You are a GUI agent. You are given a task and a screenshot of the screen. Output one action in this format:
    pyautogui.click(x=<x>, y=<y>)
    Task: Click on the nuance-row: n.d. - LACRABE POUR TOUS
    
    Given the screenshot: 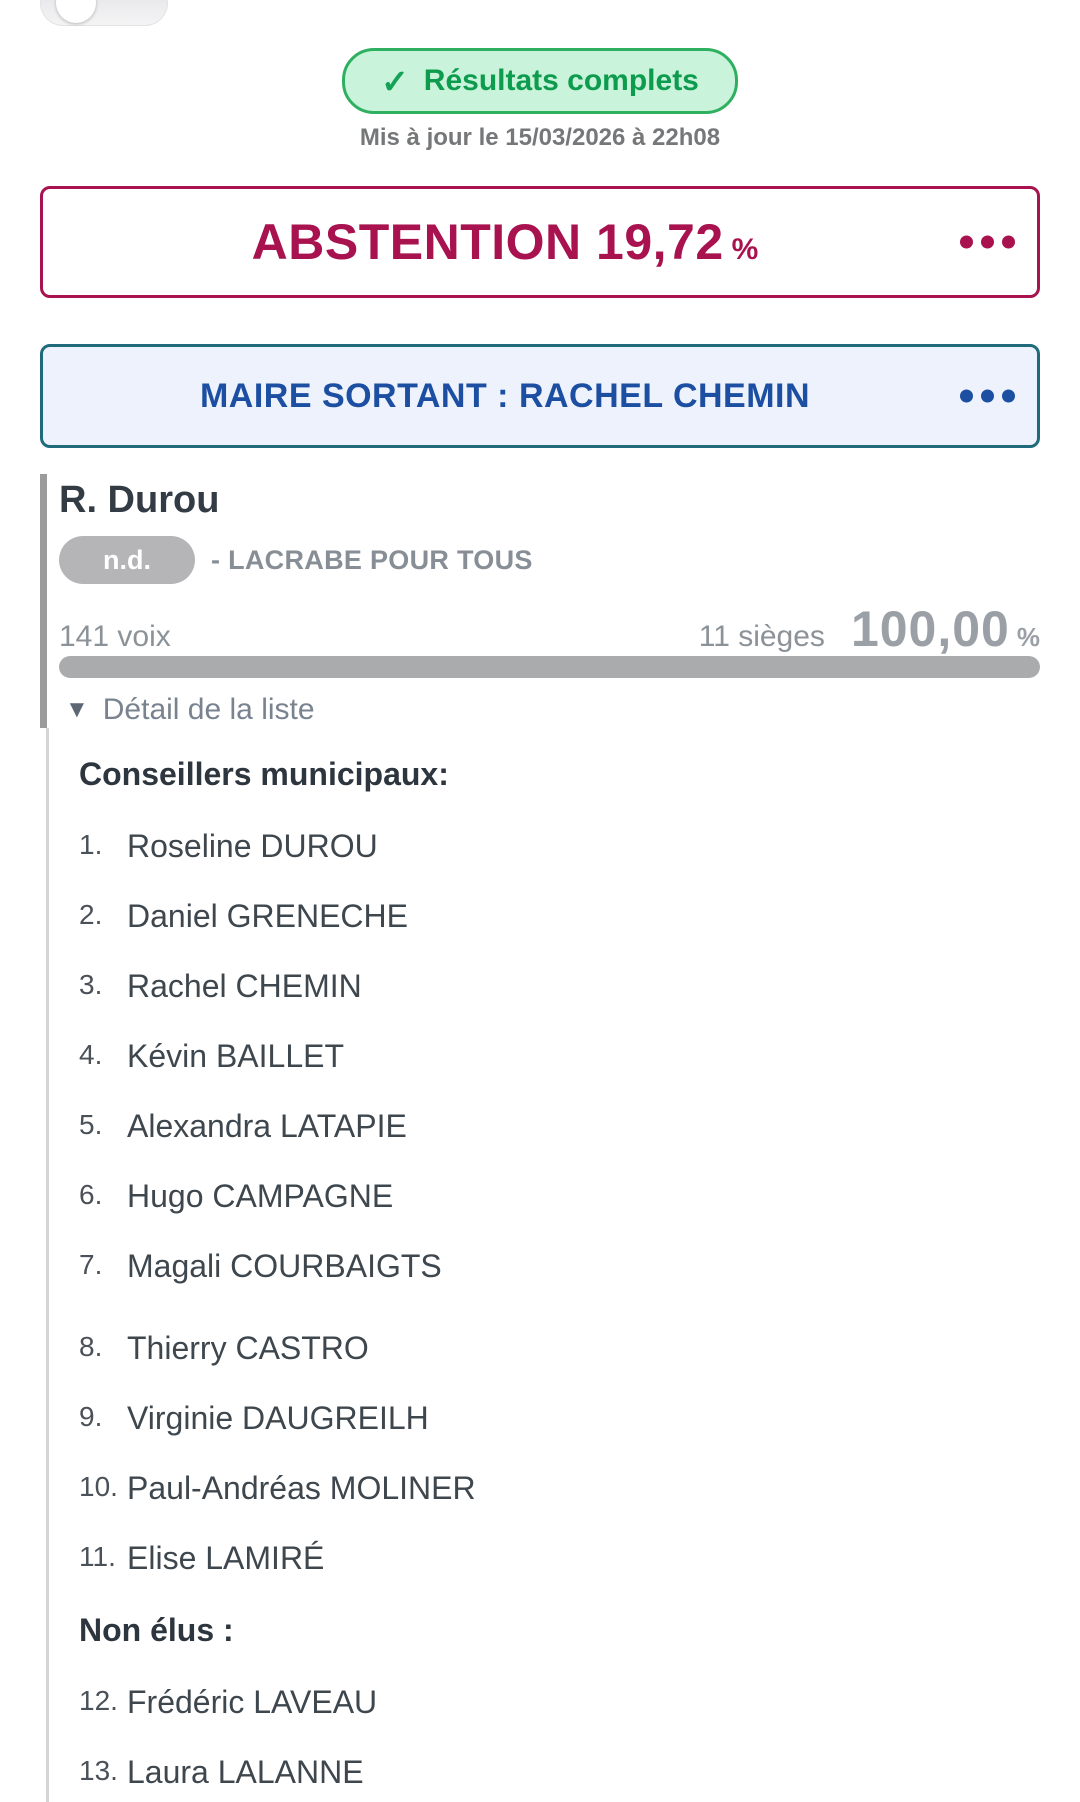 What is the action you would take?
    pyautogui.click(x=549, y=560)
    